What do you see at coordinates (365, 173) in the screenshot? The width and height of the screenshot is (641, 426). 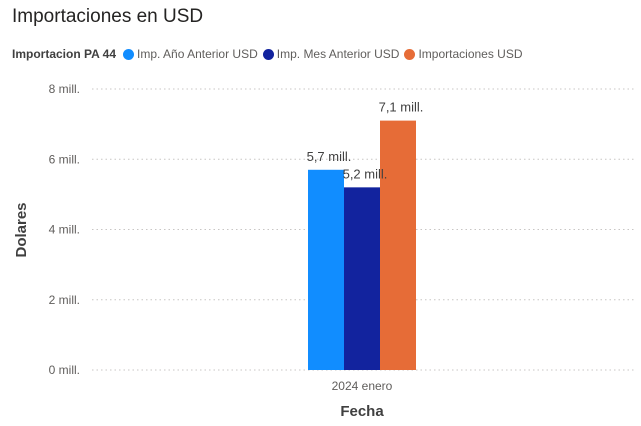 I see `data-label: 5,2 mill.` at bounding box center [365, 173].